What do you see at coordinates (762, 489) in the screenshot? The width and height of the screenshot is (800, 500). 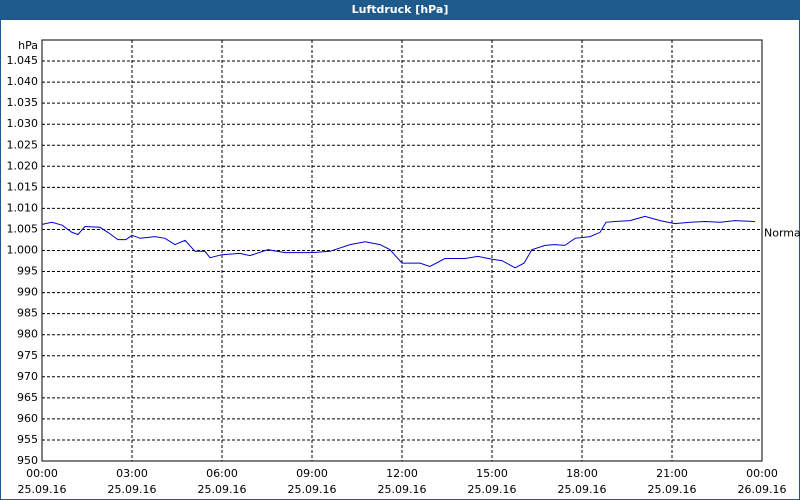 I see `x-tick-date: 26.09.16` at bounding box center [762, 489].